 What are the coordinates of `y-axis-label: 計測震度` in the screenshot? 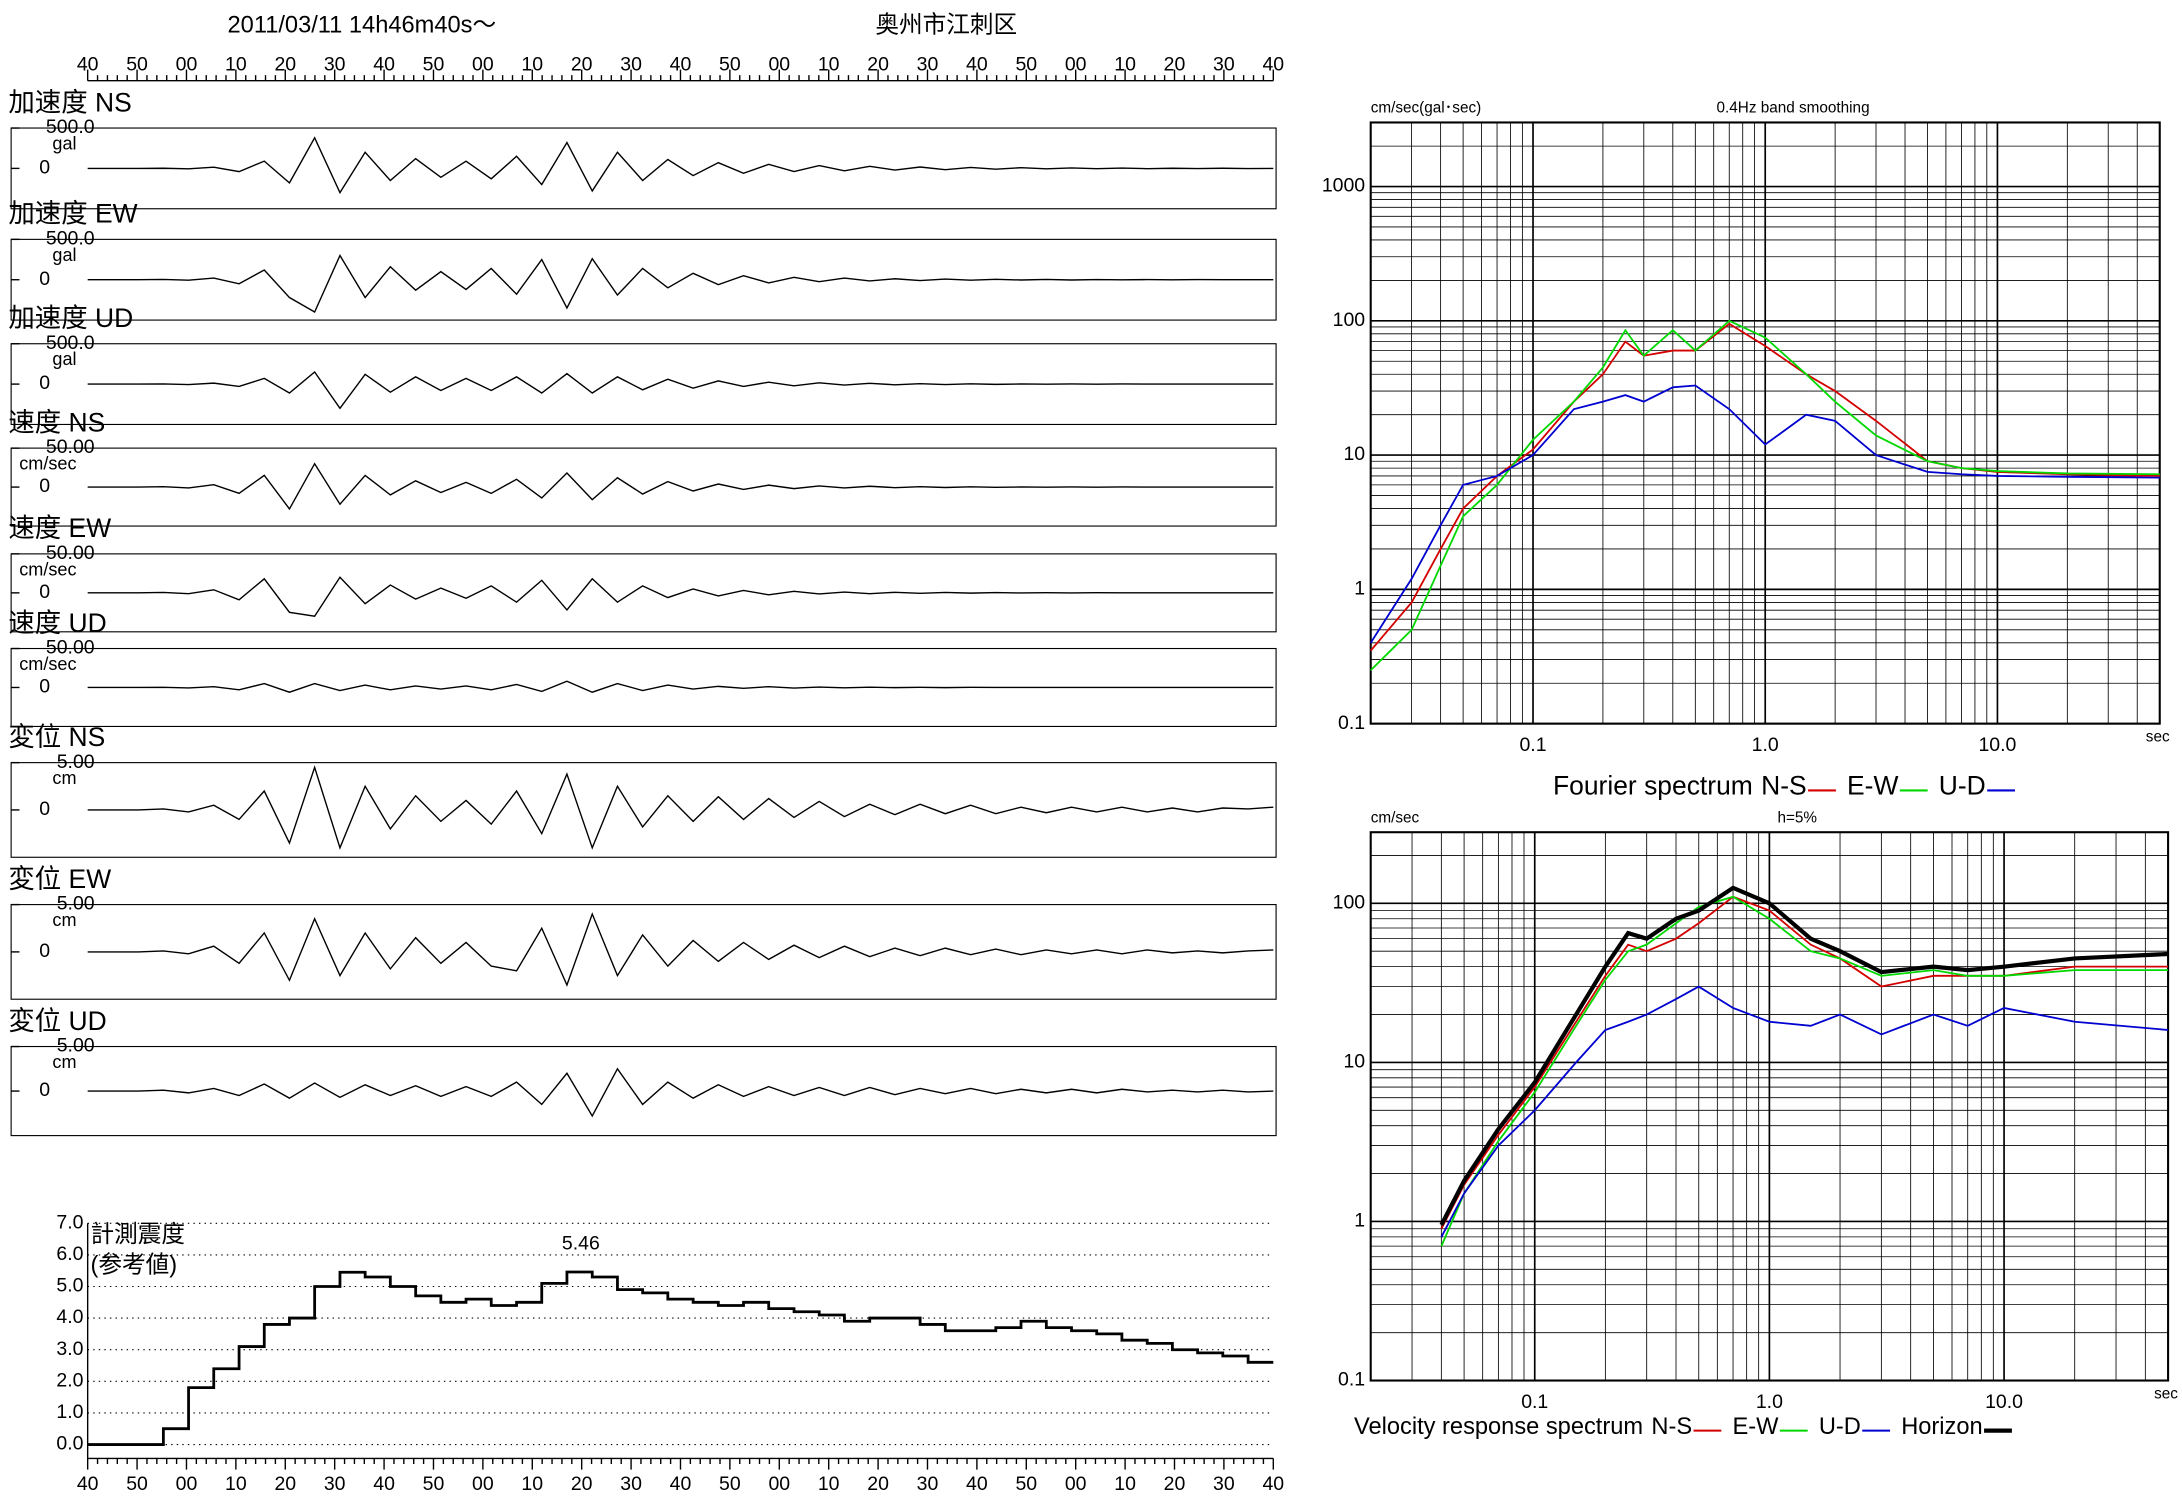 It's located at (137, 1234).